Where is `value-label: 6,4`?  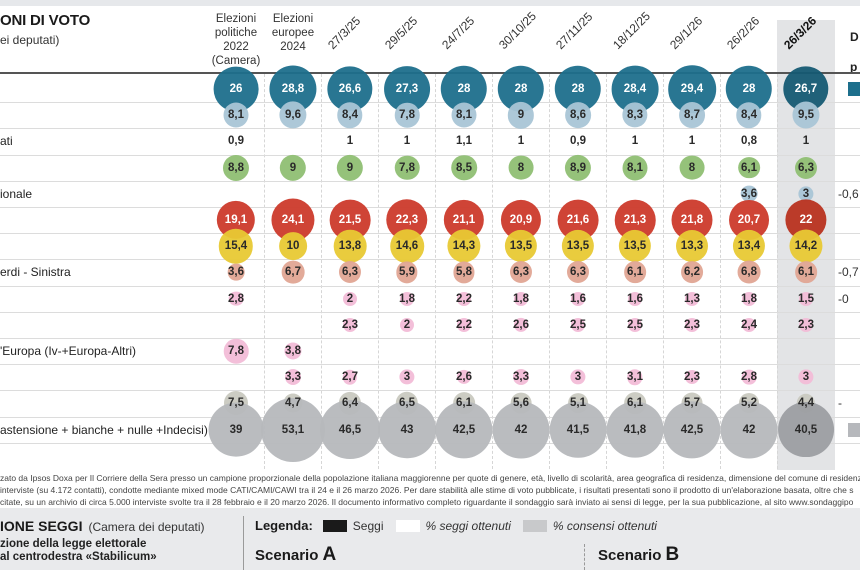
value-label: 6,4 is located at coordinates (350, 403).